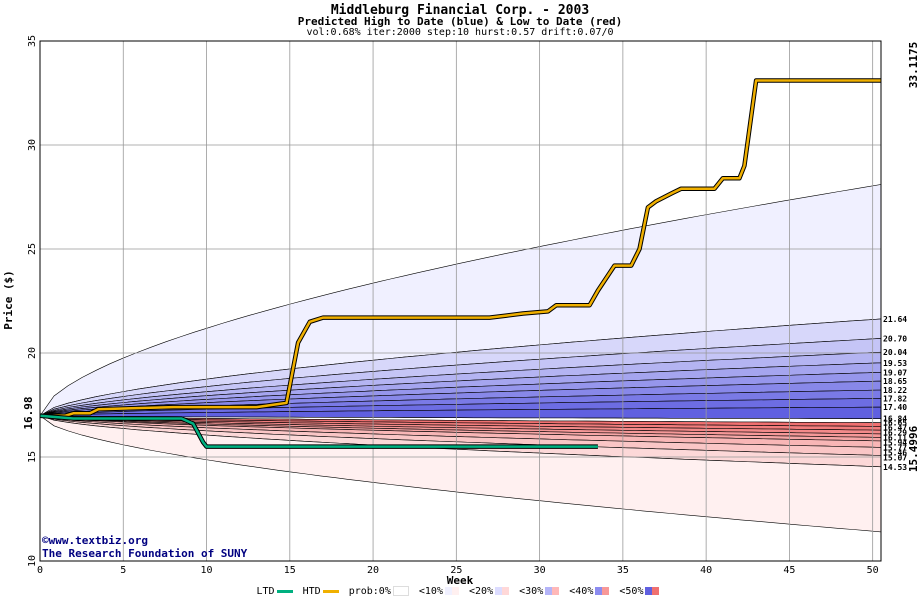  What do you see at coordinates (652, 591) in the screenshot?
I see `p50-swatch` at bounding box center [652, 591].